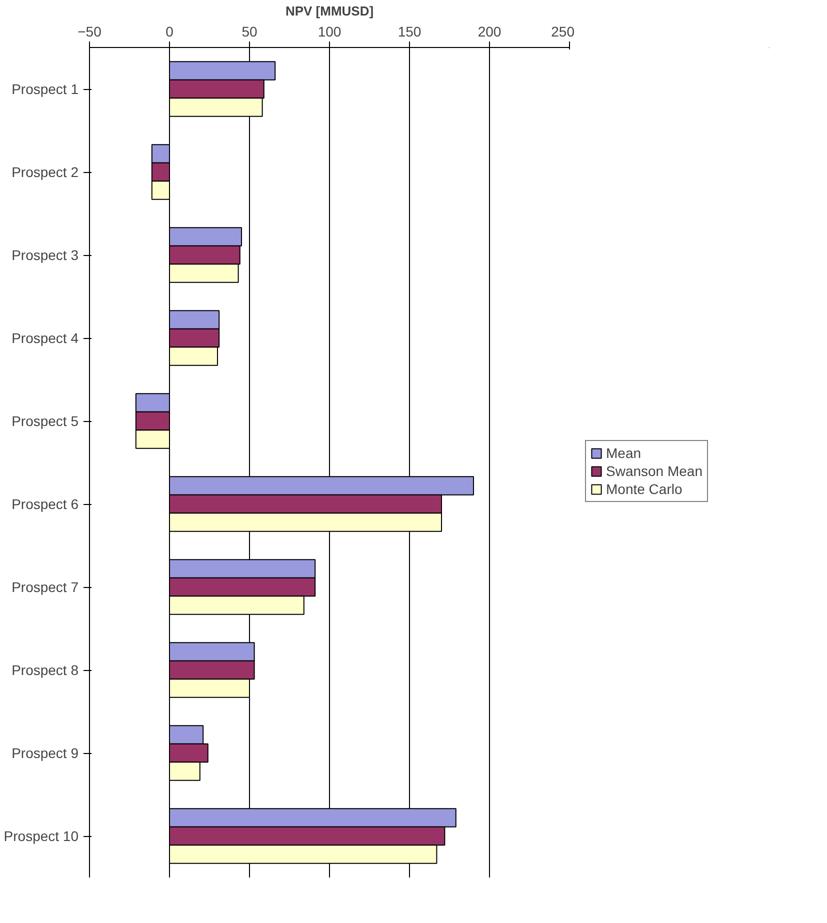 The image size is (827, 923). Describe the element at coordinates (644, 489) in the screenshot. I see `legend-label: Monte Carlo` at that location.